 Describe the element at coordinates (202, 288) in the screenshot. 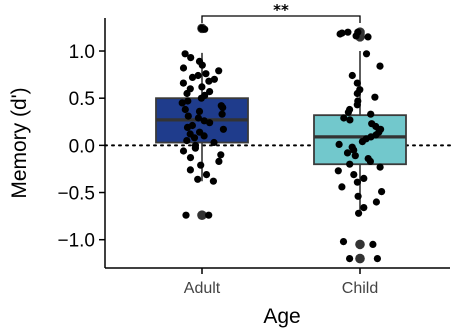

I see `x-tick-label-adult: Adult` at that location.